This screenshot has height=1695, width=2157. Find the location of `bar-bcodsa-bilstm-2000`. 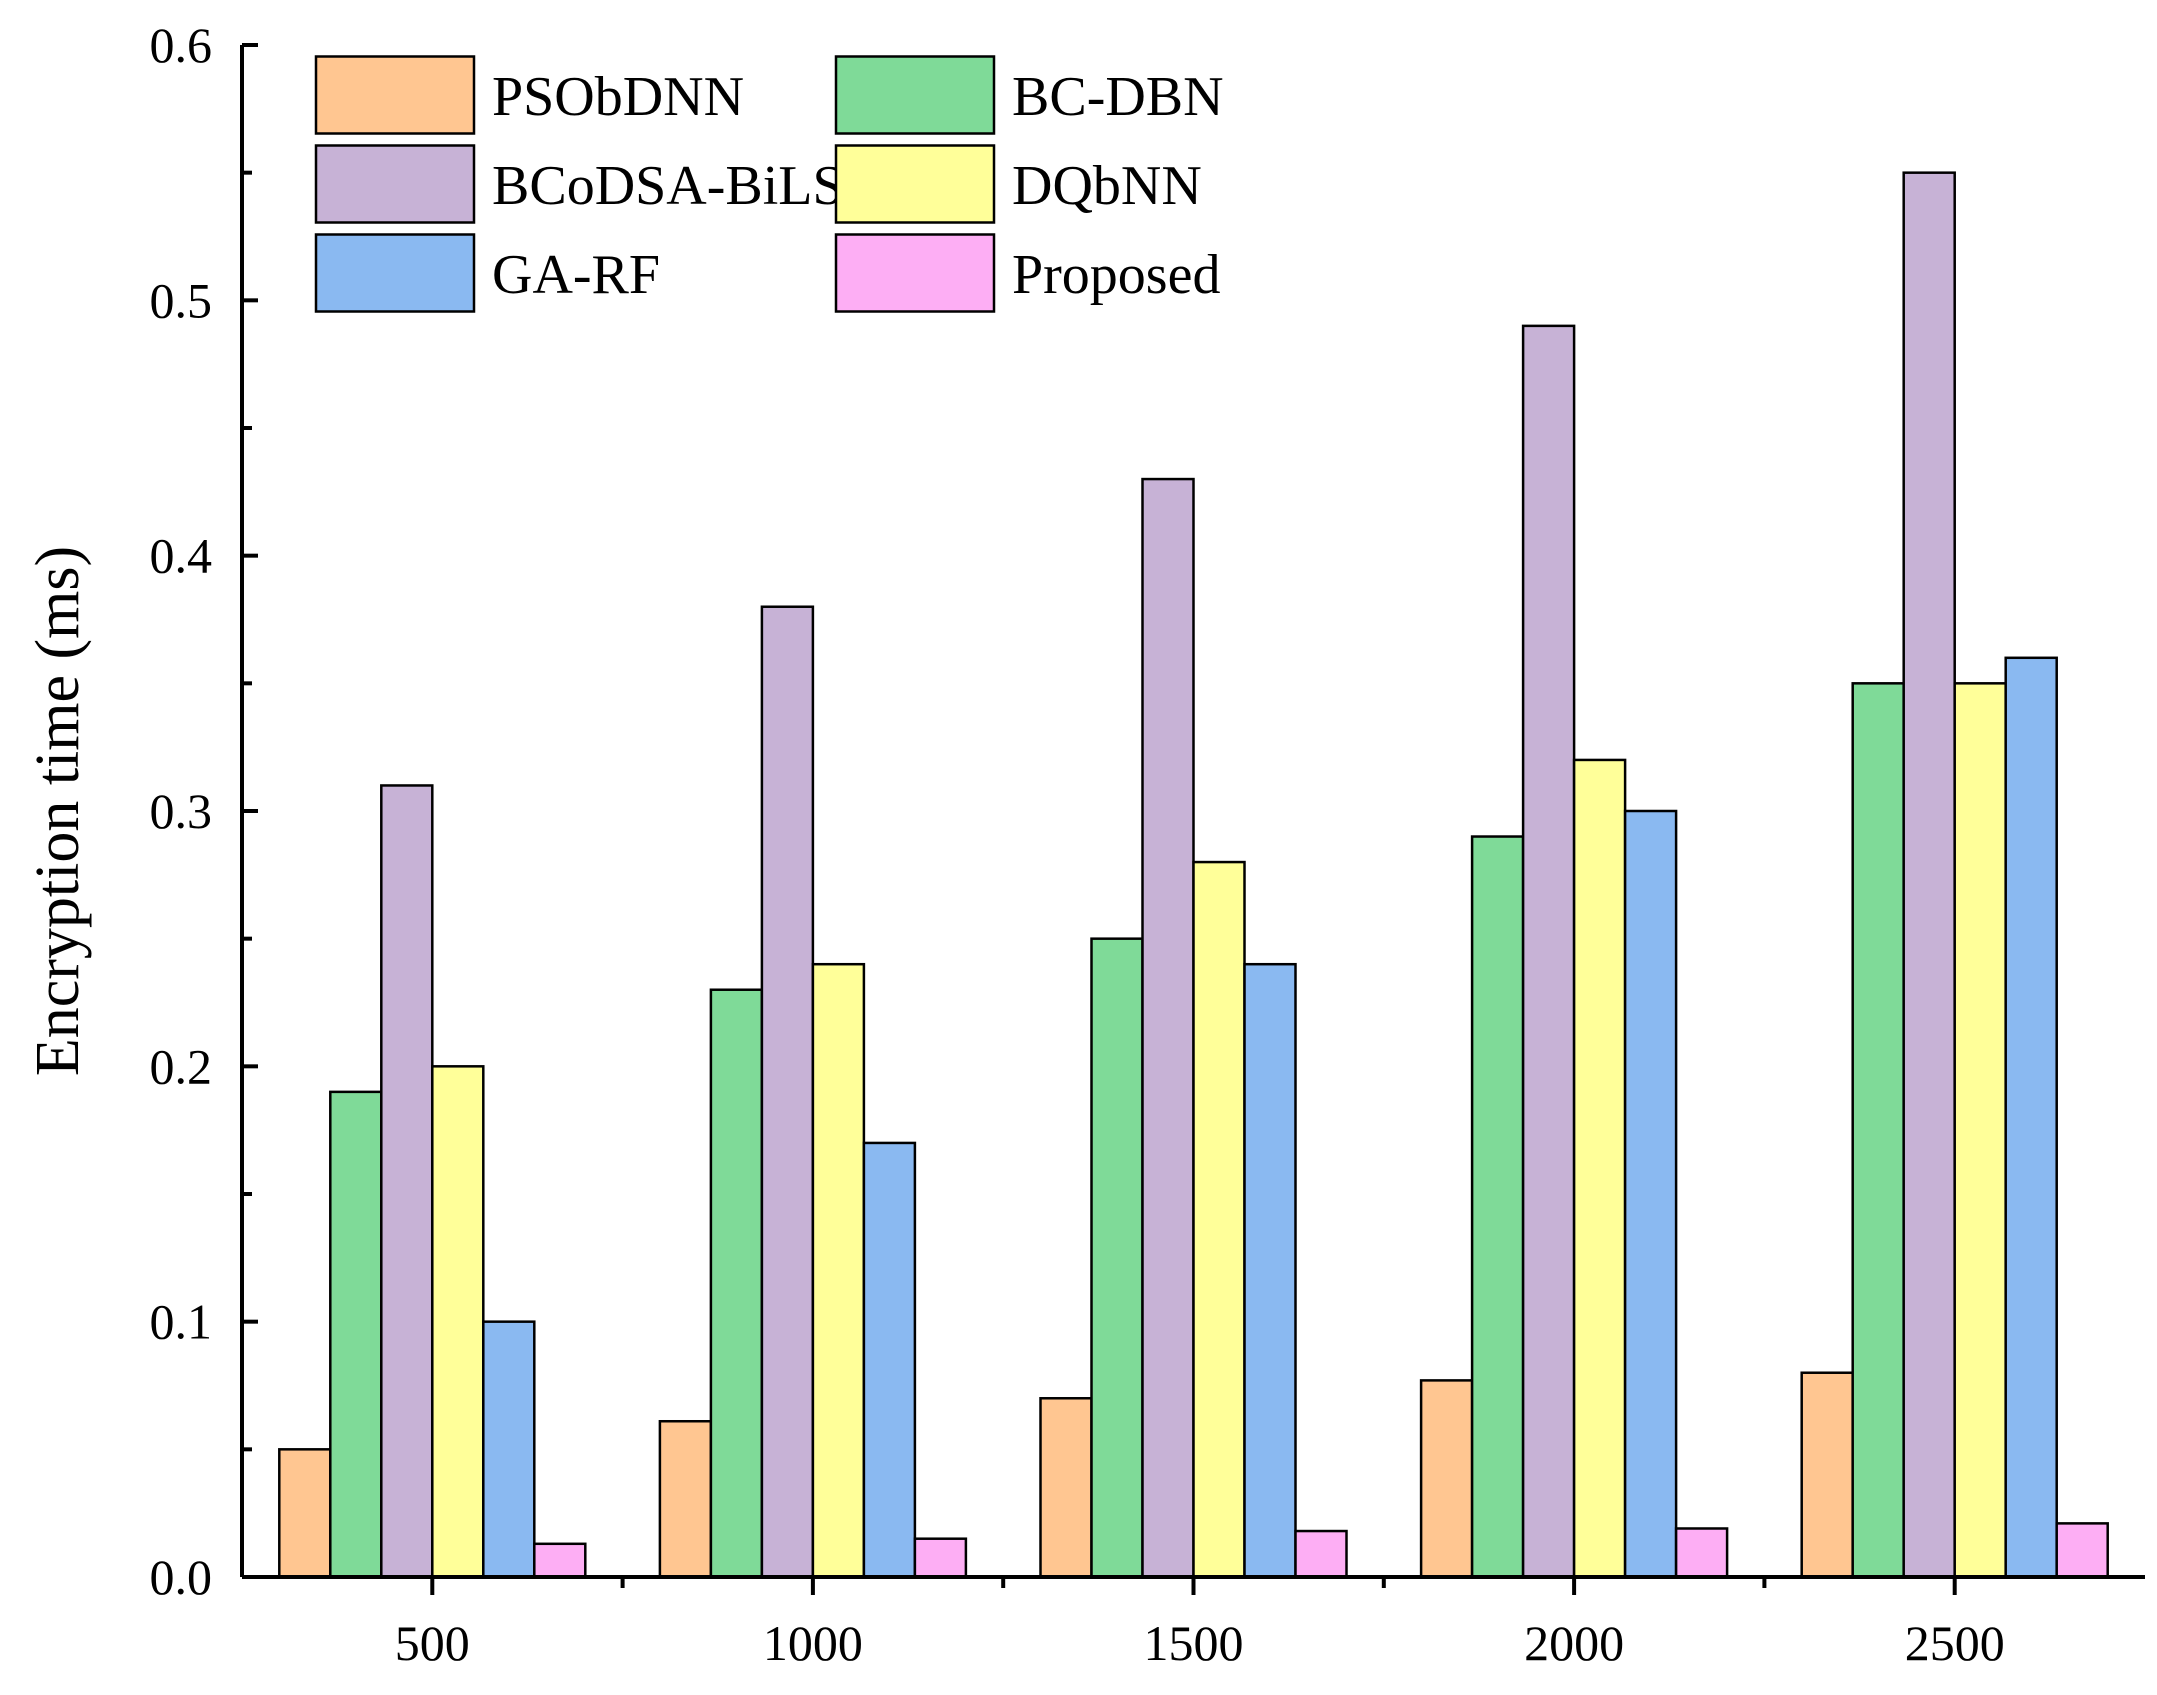

bar-bcodsa-bilstm-2000 is located at coordinates (1548, 951).